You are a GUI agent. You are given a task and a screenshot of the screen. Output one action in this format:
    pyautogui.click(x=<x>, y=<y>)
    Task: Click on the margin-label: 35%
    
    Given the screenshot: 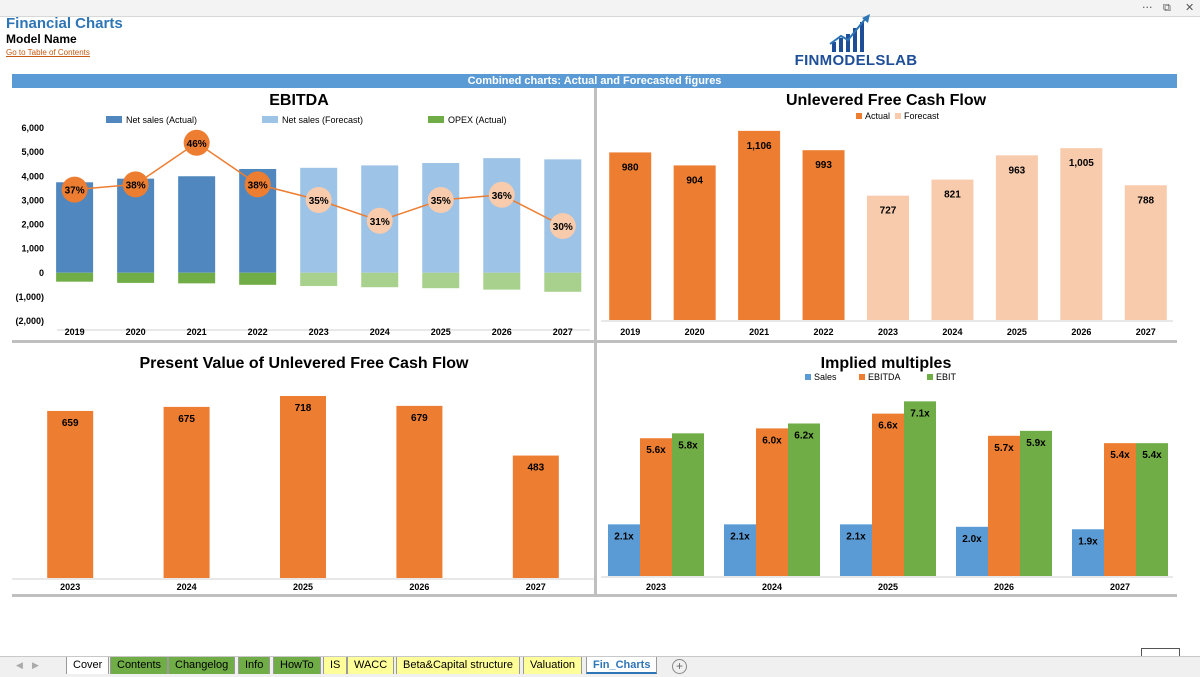 What is the action you would take?
    pyautogui.click(x=441, y=201)
    